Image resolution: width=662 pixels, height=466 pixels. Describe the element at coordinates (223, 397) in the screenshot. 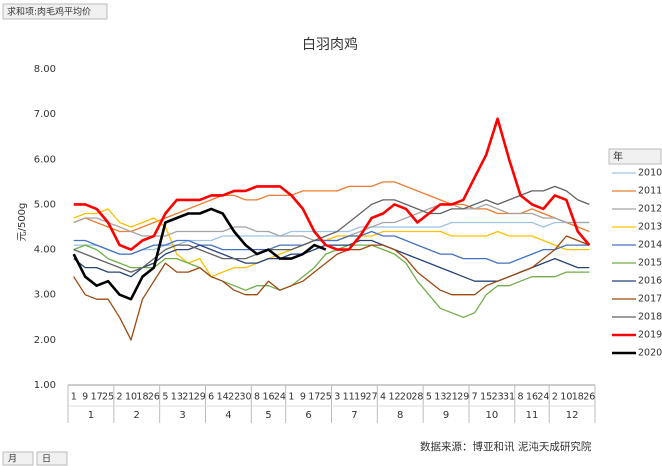

I see `x-tick-label: 14` at that location.